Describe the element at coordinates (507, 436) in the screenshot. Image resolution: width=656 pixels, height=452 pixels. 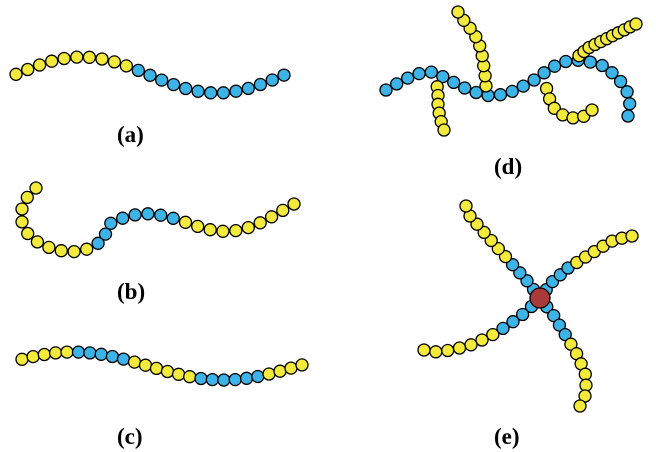
I see `label-e: (e)` at that location.